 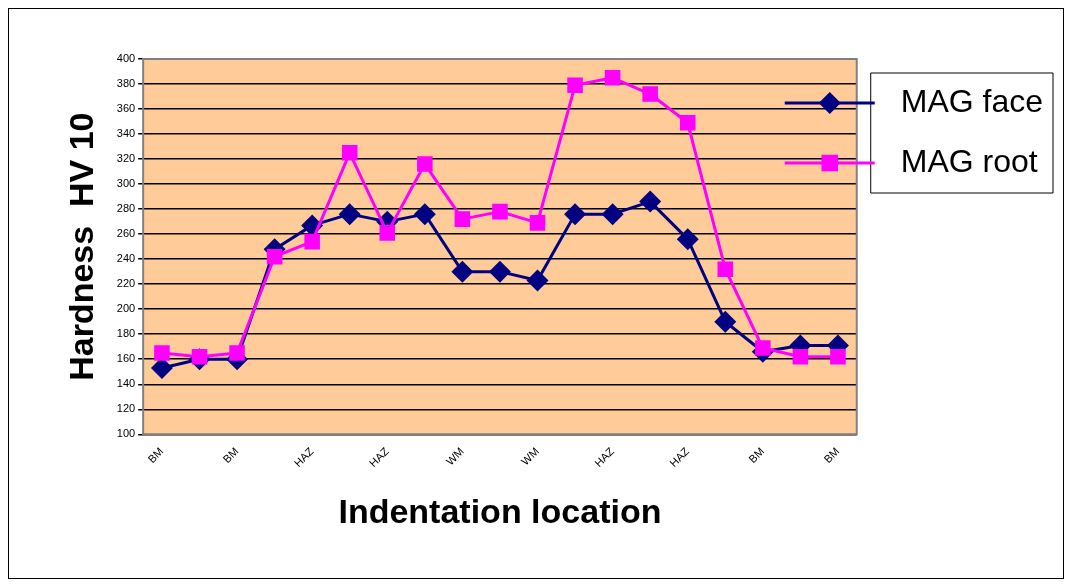 What do you see at coordinates (126, 133) in the screenshot?
I see `y-tick-label: 340` at bounding box center [126, 133].